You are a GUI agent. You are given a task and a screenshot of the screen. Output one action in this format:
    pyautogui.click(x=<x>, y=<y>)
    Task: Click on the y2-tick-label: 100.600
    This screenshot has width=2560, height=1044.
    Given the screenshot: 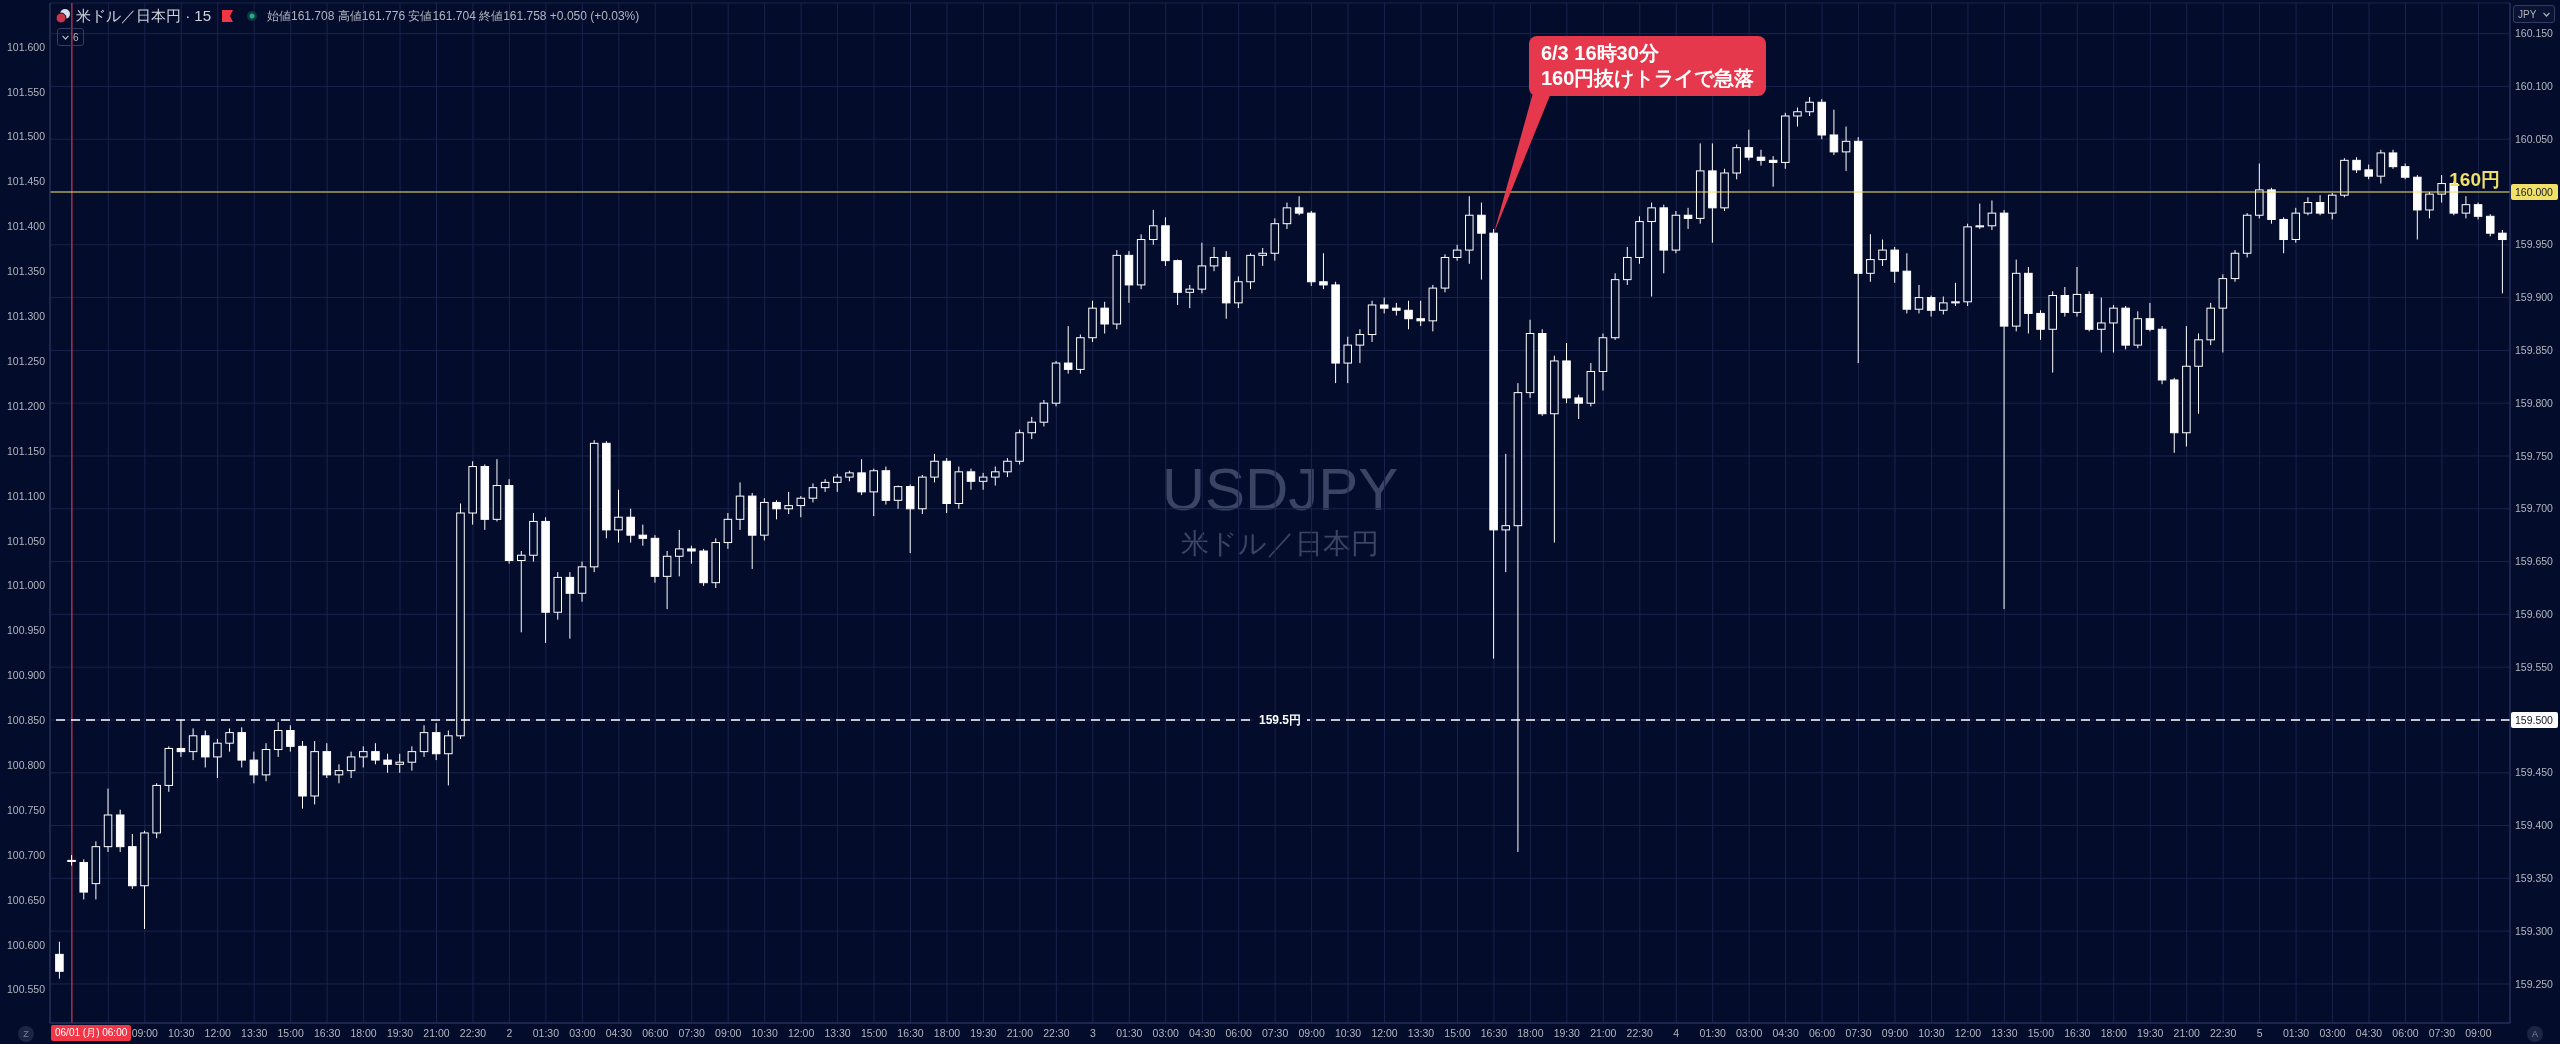 What is the action you would take?
    pyautogui.click(x=26, y=944)
    